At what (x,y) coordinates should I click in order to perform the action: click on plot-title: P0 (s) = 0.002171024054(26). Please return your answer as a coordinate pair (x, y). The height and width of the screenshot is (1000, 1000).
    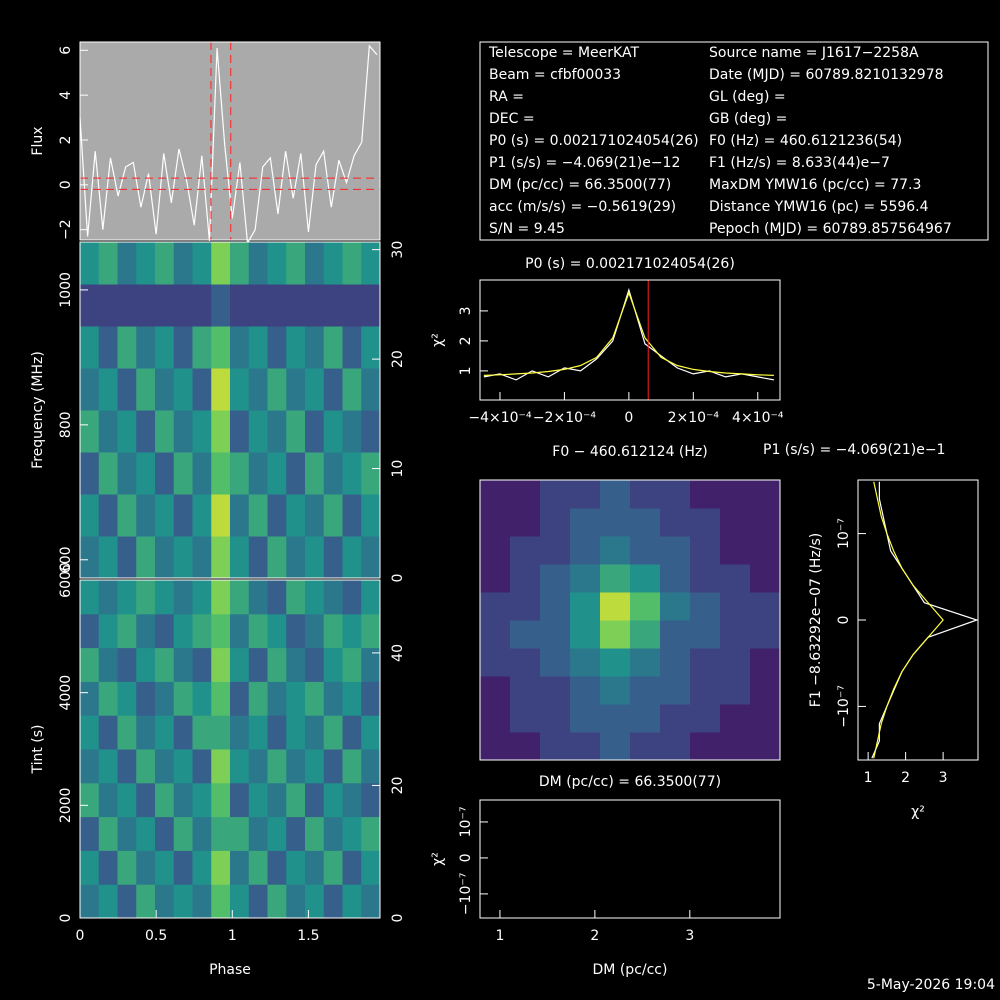
    Looking at the image, I should click on (630, 264).